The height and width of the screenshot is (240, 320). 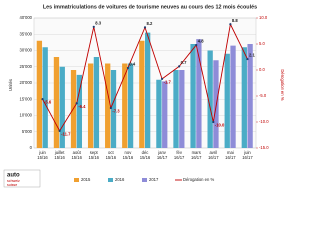 I want to click on x-tick-label: avril, so click(x=213, y=152).